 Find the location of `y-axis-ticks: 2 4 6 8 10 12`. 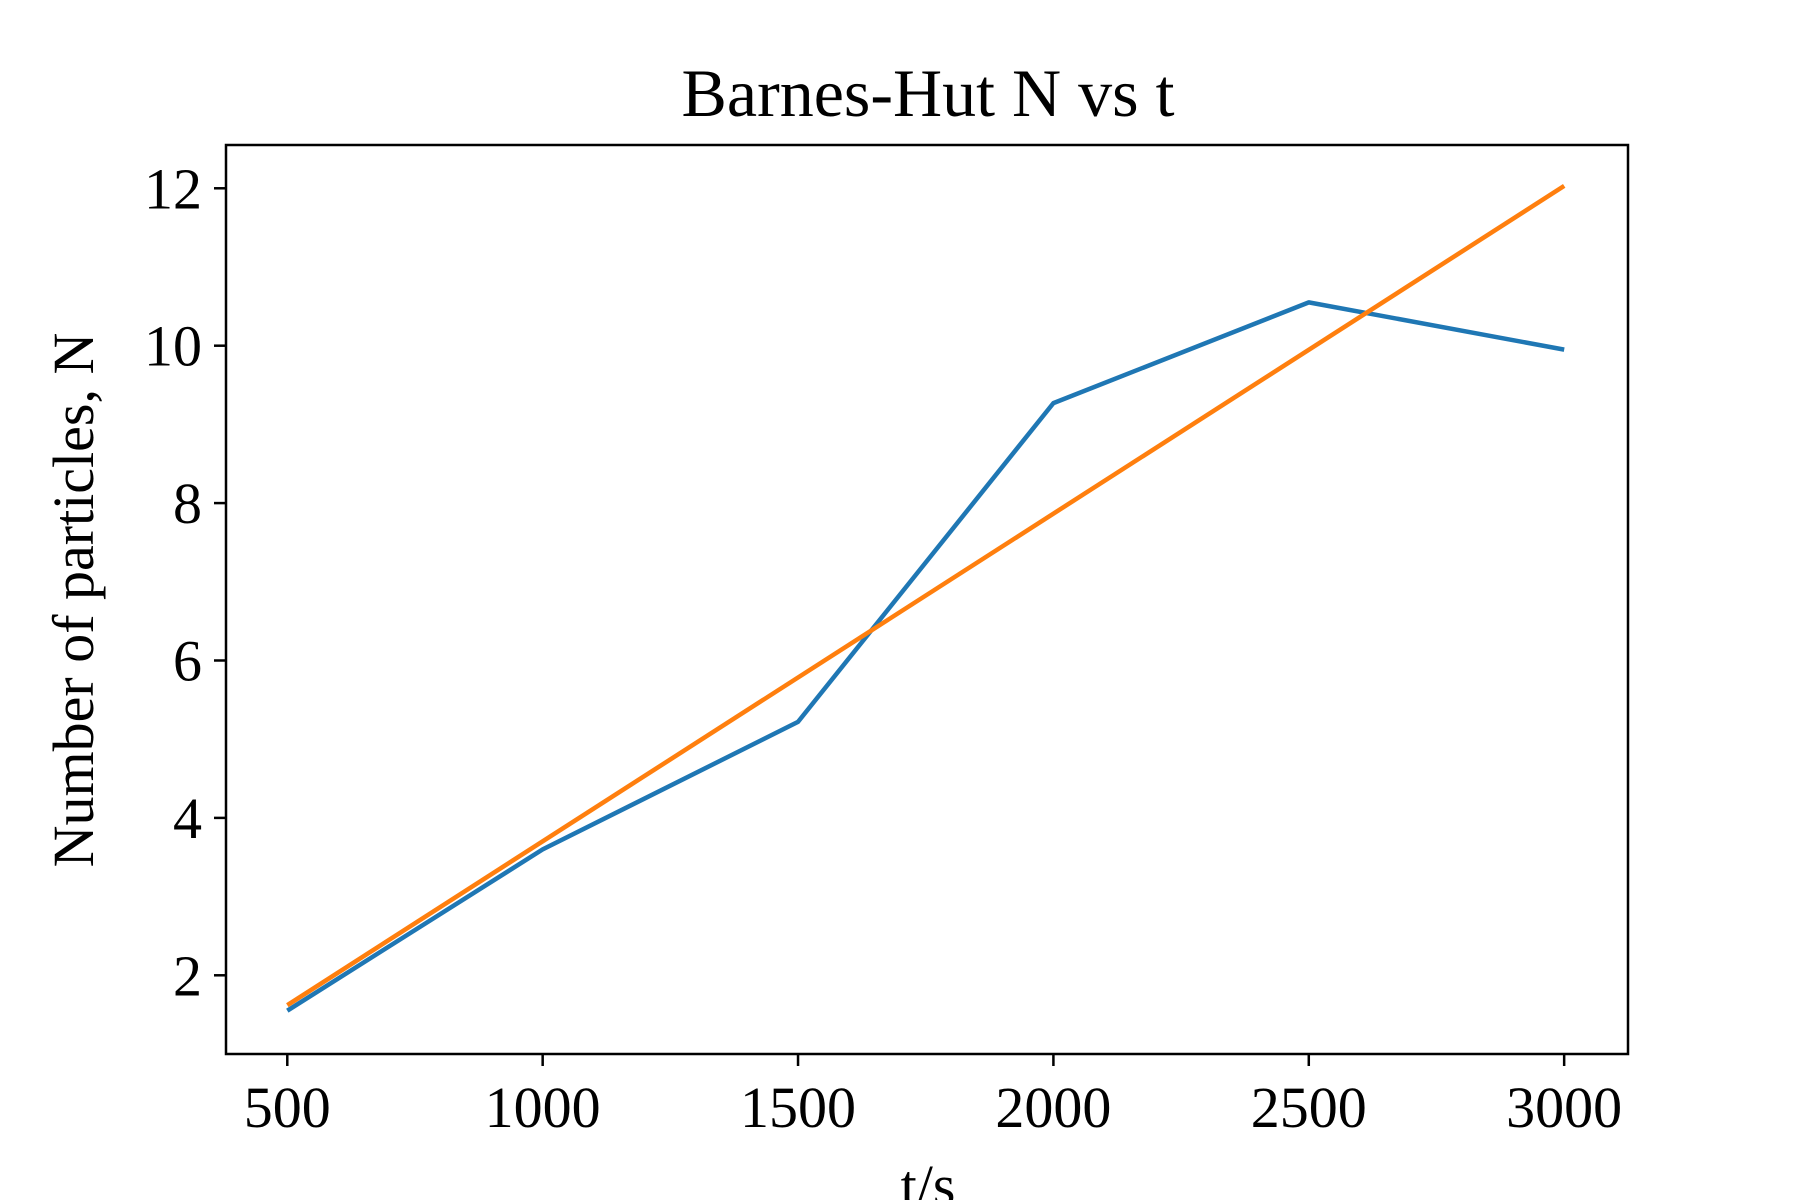

y-axis-ticks: 2 4 6 8 10 12 is located at coordinates (185, 582).